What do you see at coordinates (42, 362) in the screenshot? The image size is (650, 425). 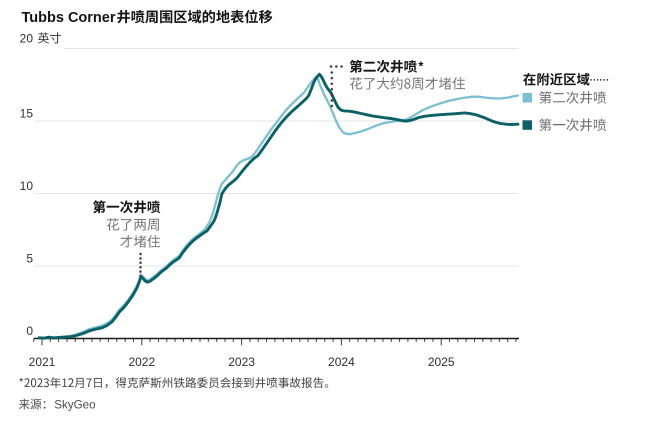 I see `svg-text: 2021` at bounding box center [42, 362].